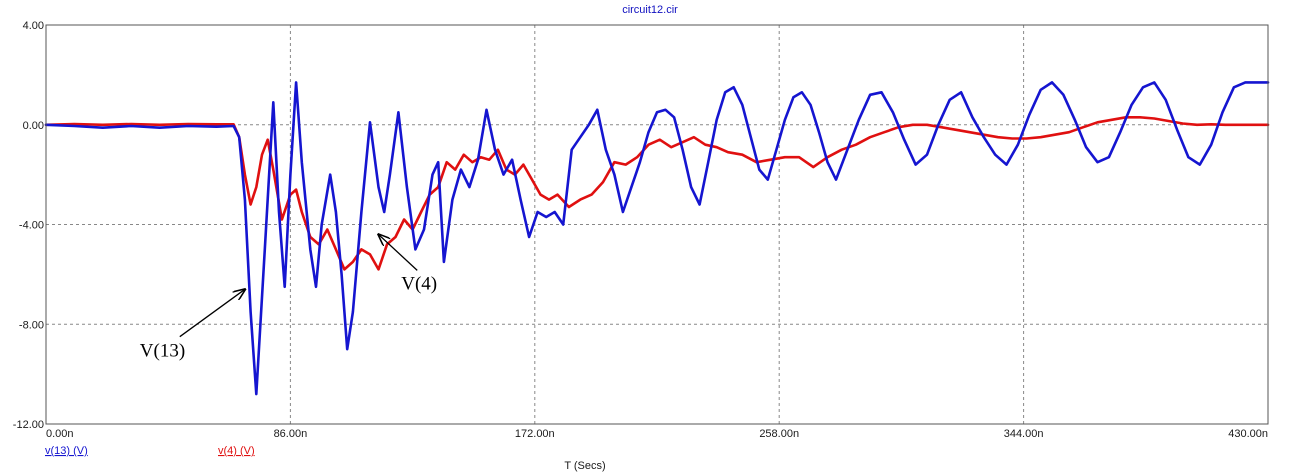 Image resolution: width=1304 pixels, height=474 pixels. I want to click on x-tick-labels: 0.00n 86.00n 172.00n 258.00n 344.00n 430.00n, so click(657, 434).